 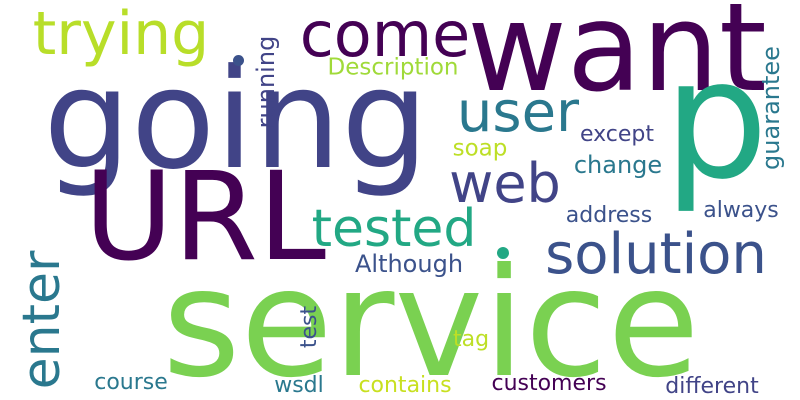 I want to click on word-web: web, so click(x=505, y=183).